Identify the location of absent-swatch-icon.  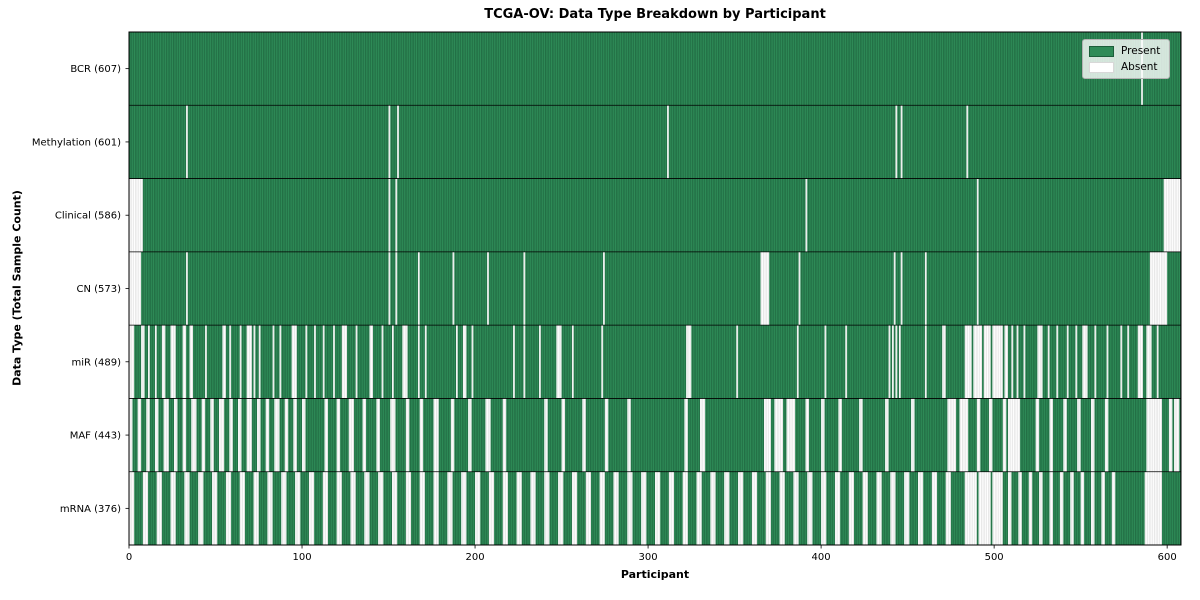
(1101, 67).